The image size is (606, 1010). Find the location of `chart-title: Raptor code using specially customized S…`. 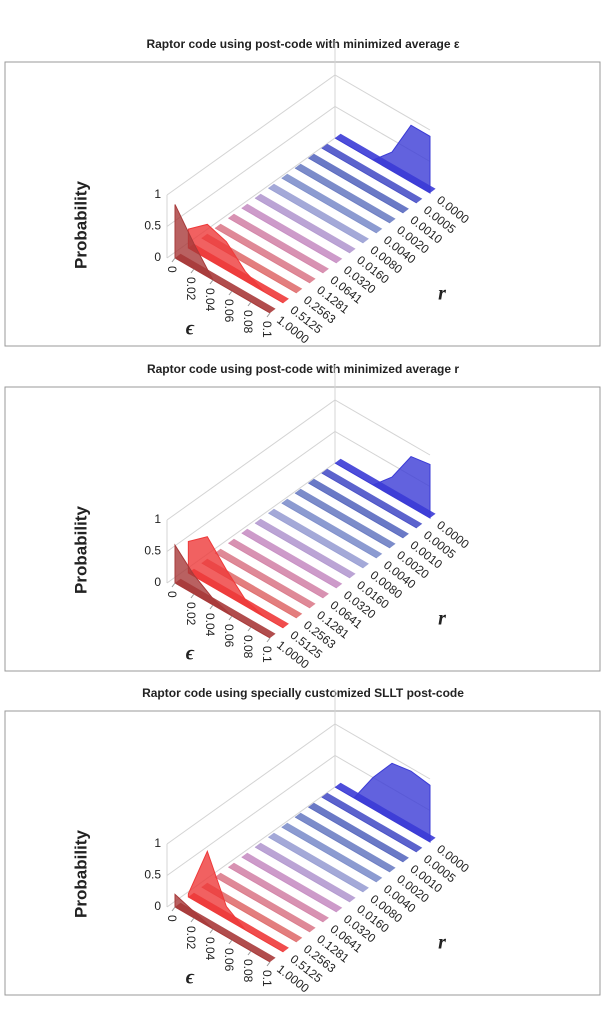

chart-title: Raptor code using specially customized S… is located at coordinates (303, 693).